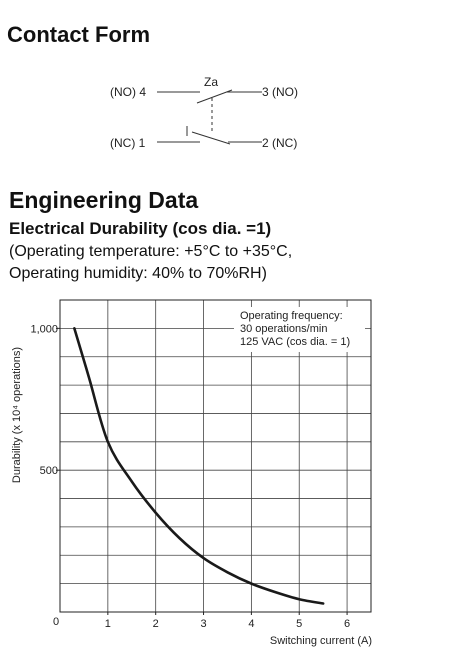  Describe the element at coordinates (17, 415) in the screenshot. I see `y-axis-label: Durability (x 10⁴ operations)` at that location.